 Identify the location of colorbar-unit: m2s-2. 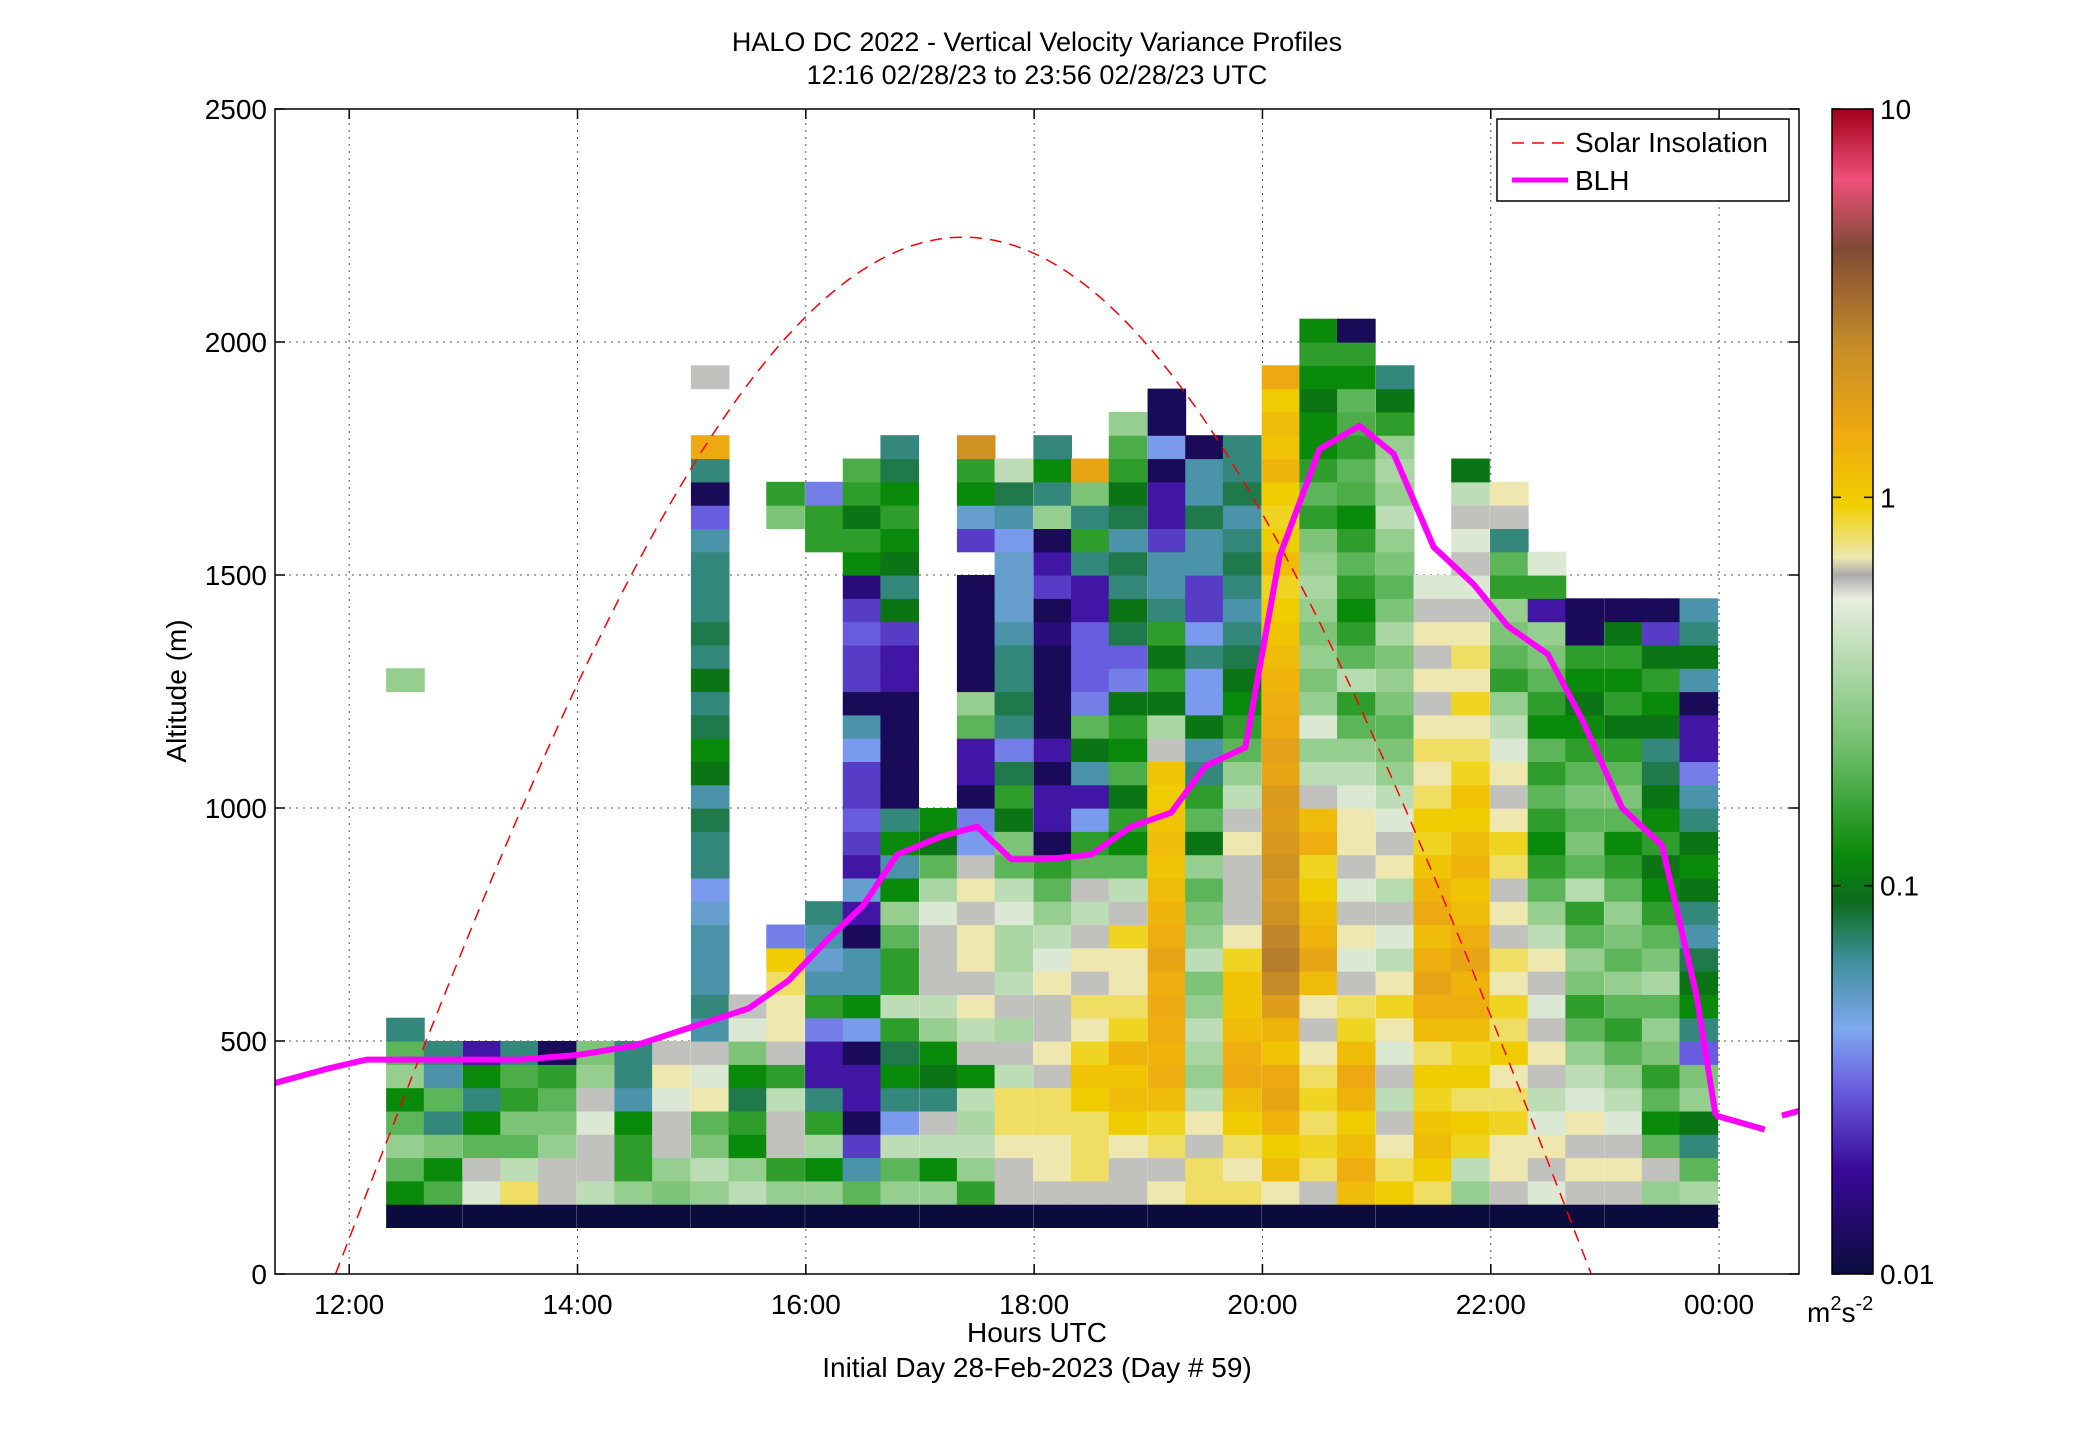
(1840, 1310).